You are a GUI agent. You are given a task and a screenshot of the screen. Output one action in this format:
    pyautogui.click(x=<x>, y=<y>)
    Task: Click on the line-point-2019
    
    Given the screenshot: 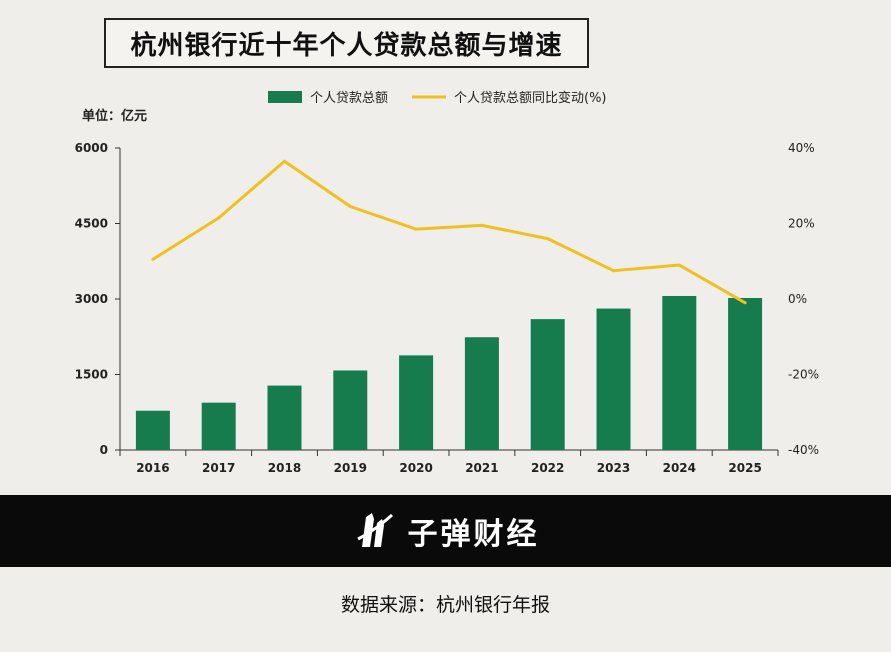 What is the action you would take?
    pyautogui.click(x=350, y=207)
    